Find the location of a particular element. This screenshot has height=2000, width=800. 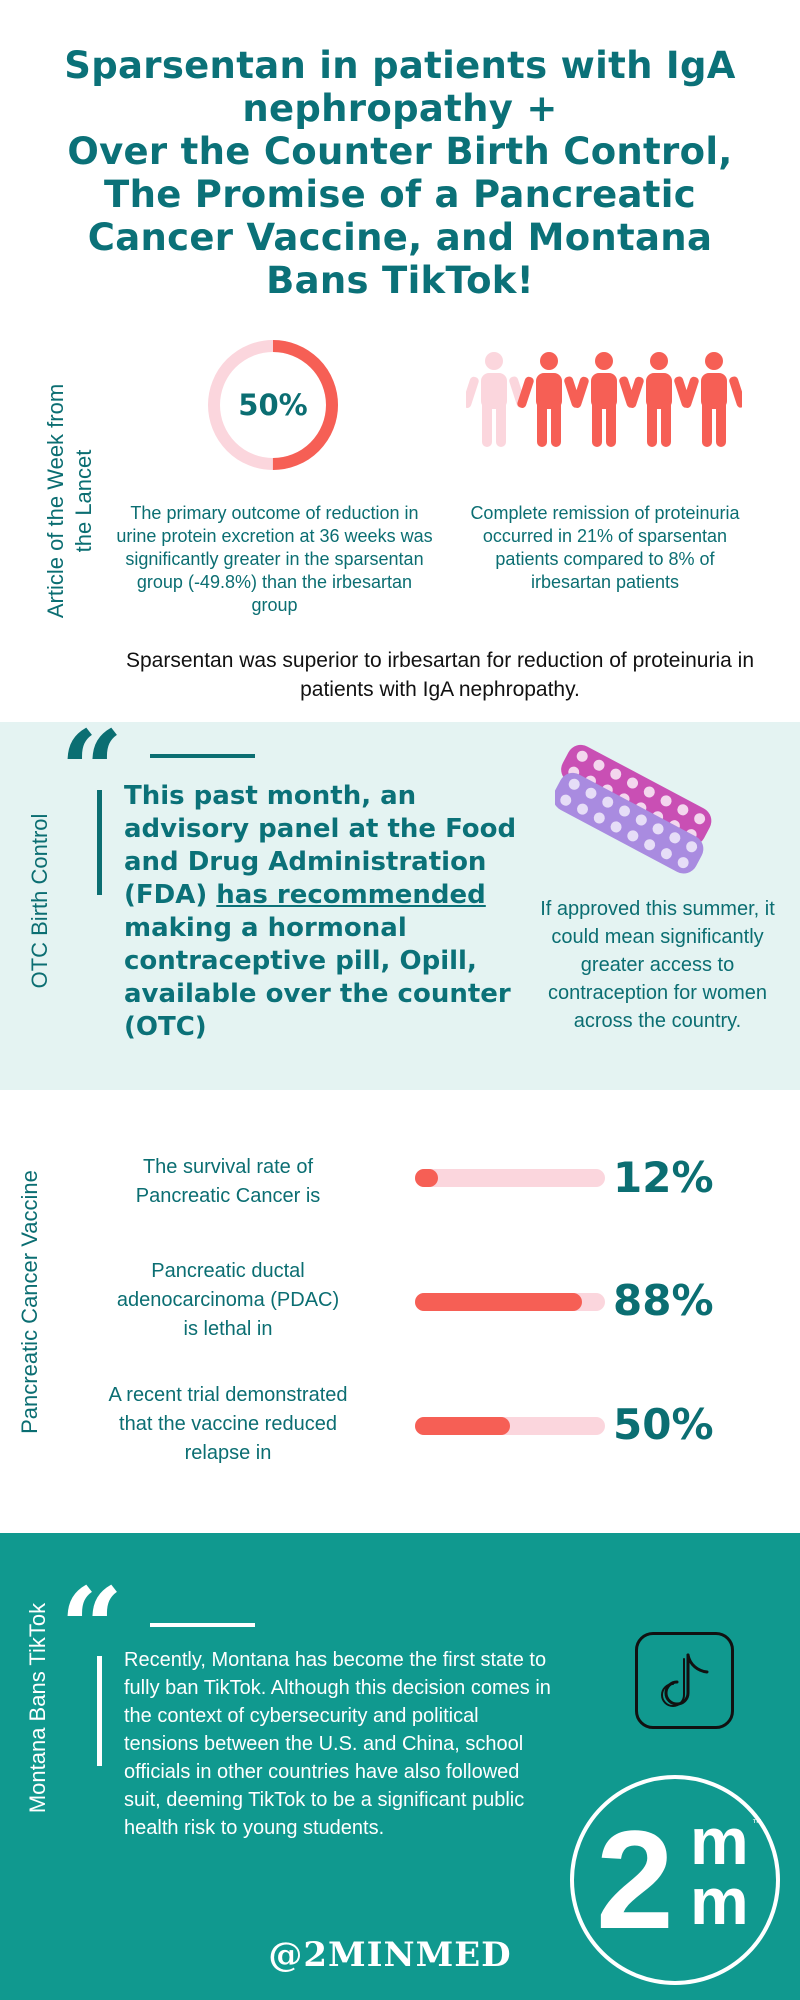

social-handle: @2MINMED is located at coordinates (390, 1955).